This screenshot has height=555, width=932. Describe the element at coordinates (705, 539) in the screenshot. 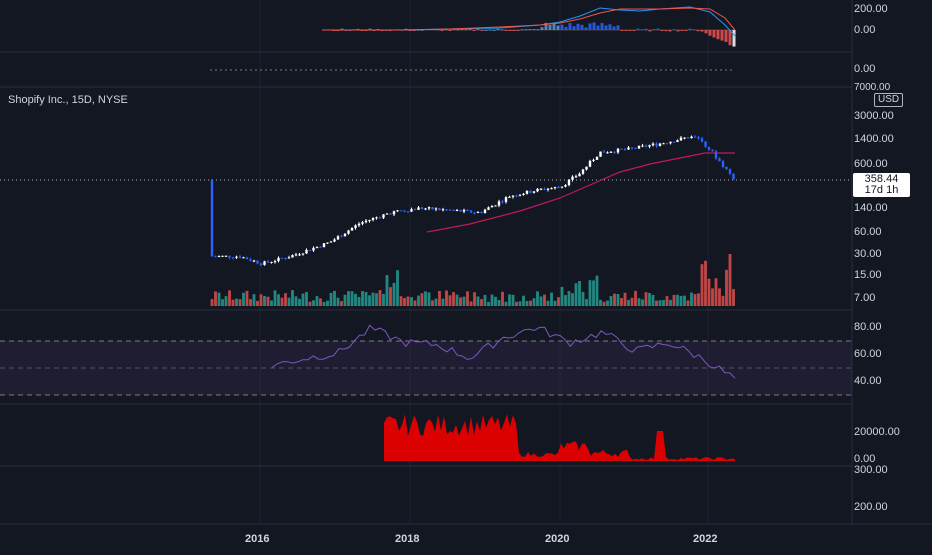

I see `time-tick: 2022` at that location.